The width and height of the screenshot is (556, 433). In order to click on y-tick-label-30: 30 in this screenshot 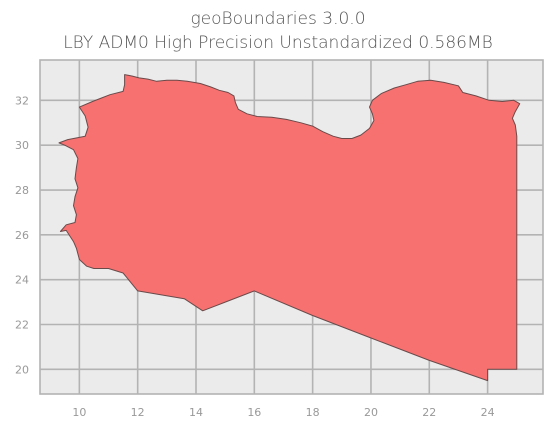, I will do `click(22, 145)`.